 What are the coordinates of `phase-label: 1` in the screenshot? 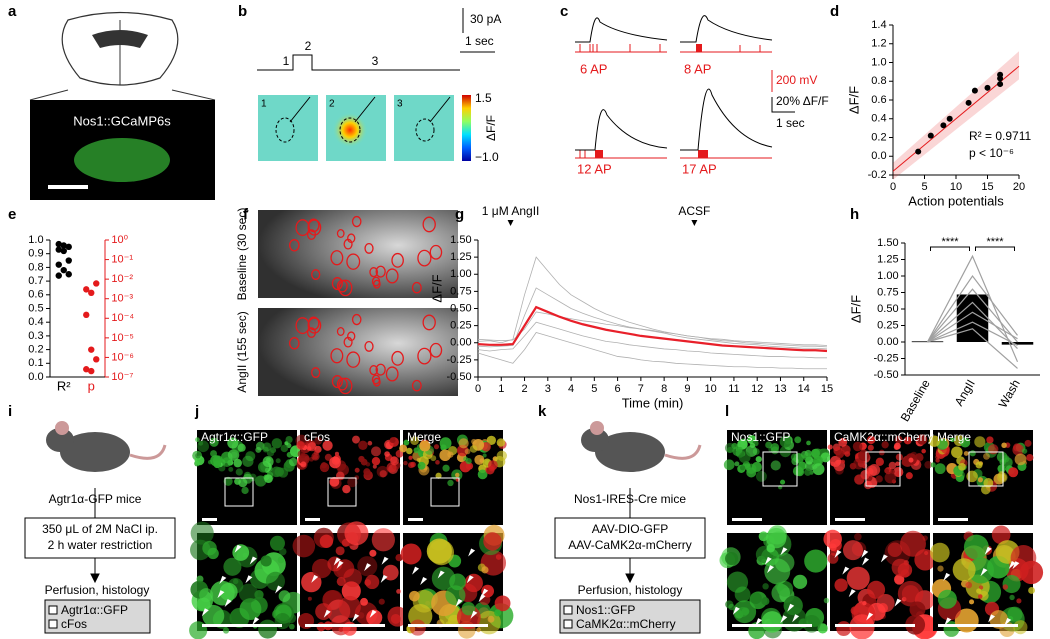 It's located at (286, 61).